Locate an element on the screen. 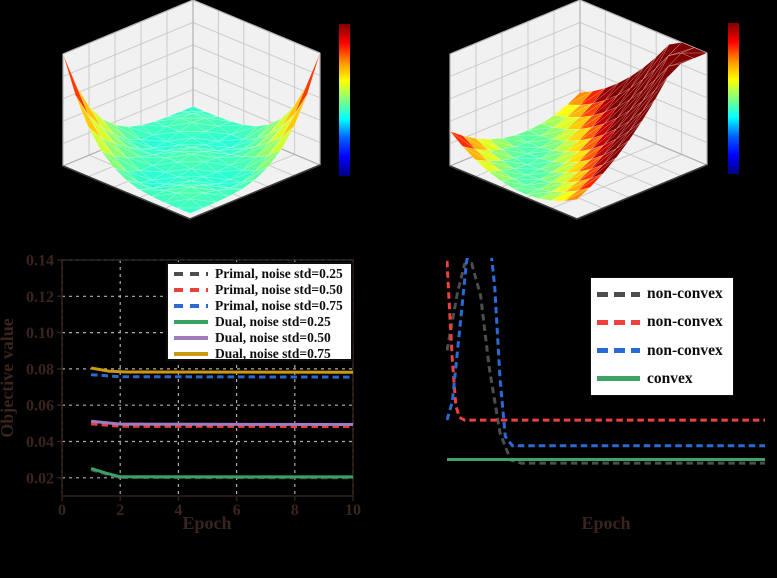 This screenshot has height=578, width=777. series-line-1-non-convex is located at coordinates (605, 341).